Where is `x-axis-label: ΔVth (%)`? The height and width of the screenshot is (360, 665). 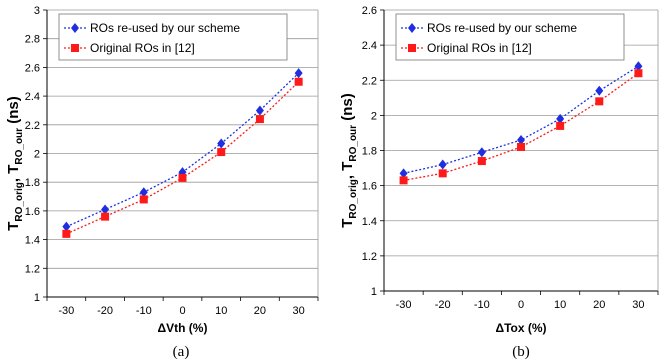
x-axis-label: ΔVth (%) is located at coordinates (183, 328).